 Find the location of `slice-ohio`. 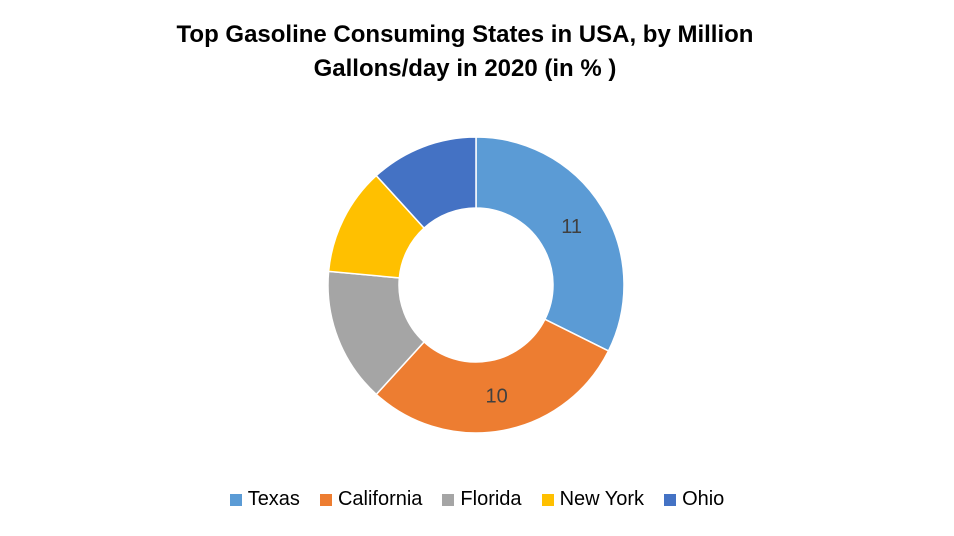

slice-ohio is located at coordinates (426, 183).